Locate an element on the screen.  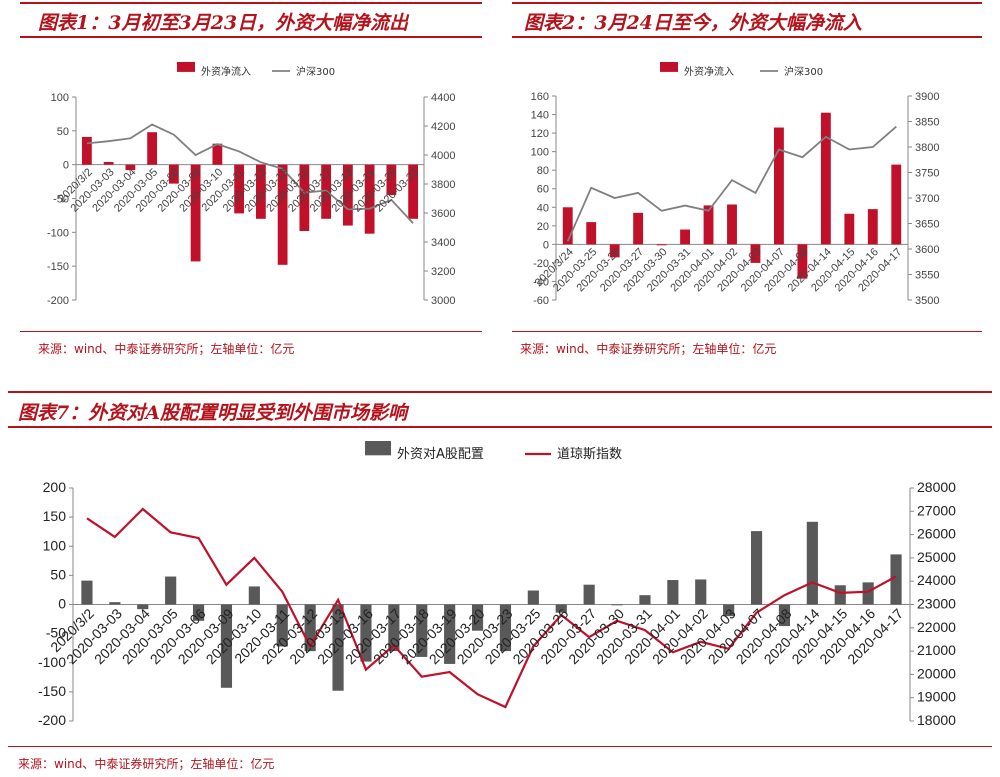
chart1-left-tick-label: -150 is located at coordinates (58, 267).